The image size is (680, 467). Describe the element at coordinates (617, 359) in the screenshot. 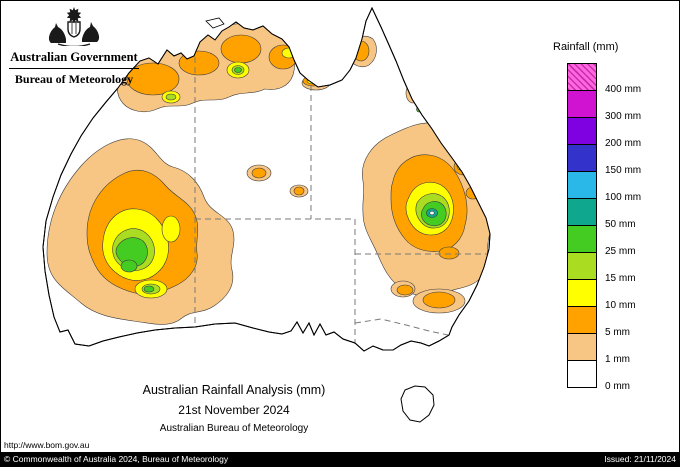

I see `legend-label-1mm: 1 mm` at that location.